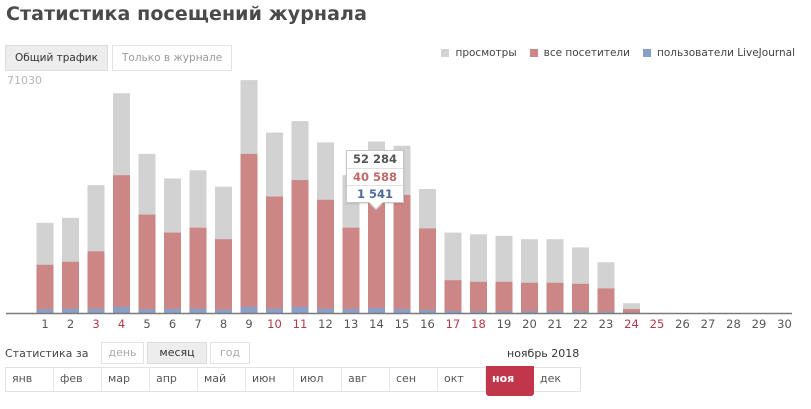  Describe the element at coordinates (186, 14) in the screenshot. I see `page-title: Статистика посещений журнала` at that location.